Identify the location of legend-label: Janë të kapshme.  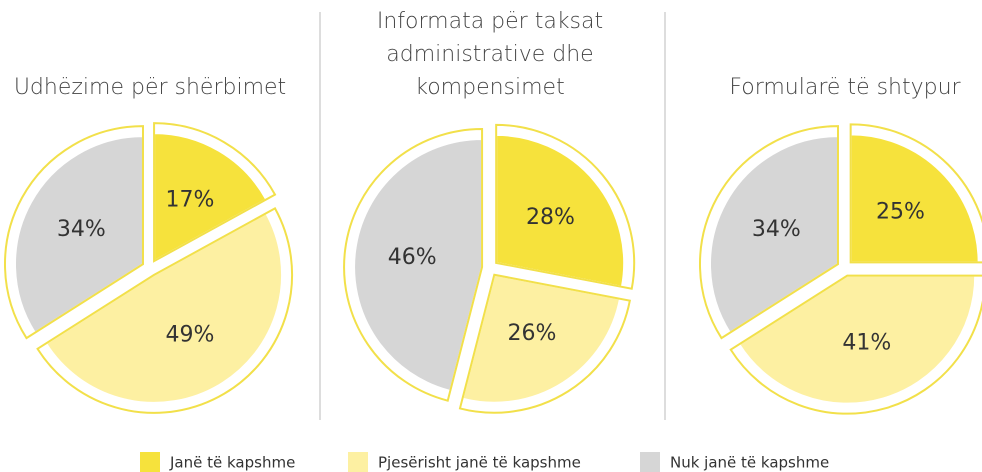
(232, 463).